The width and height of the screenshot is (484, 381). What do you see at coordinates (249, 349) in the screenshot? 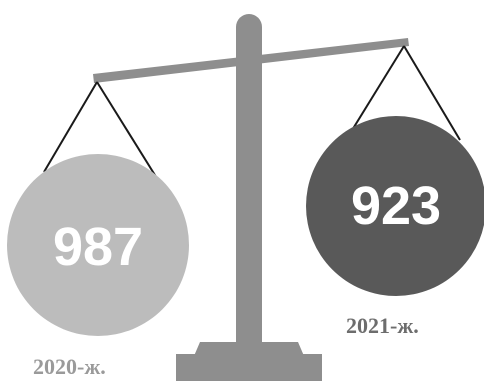
I see `scale-base-step` at bounding box center [249, 349].